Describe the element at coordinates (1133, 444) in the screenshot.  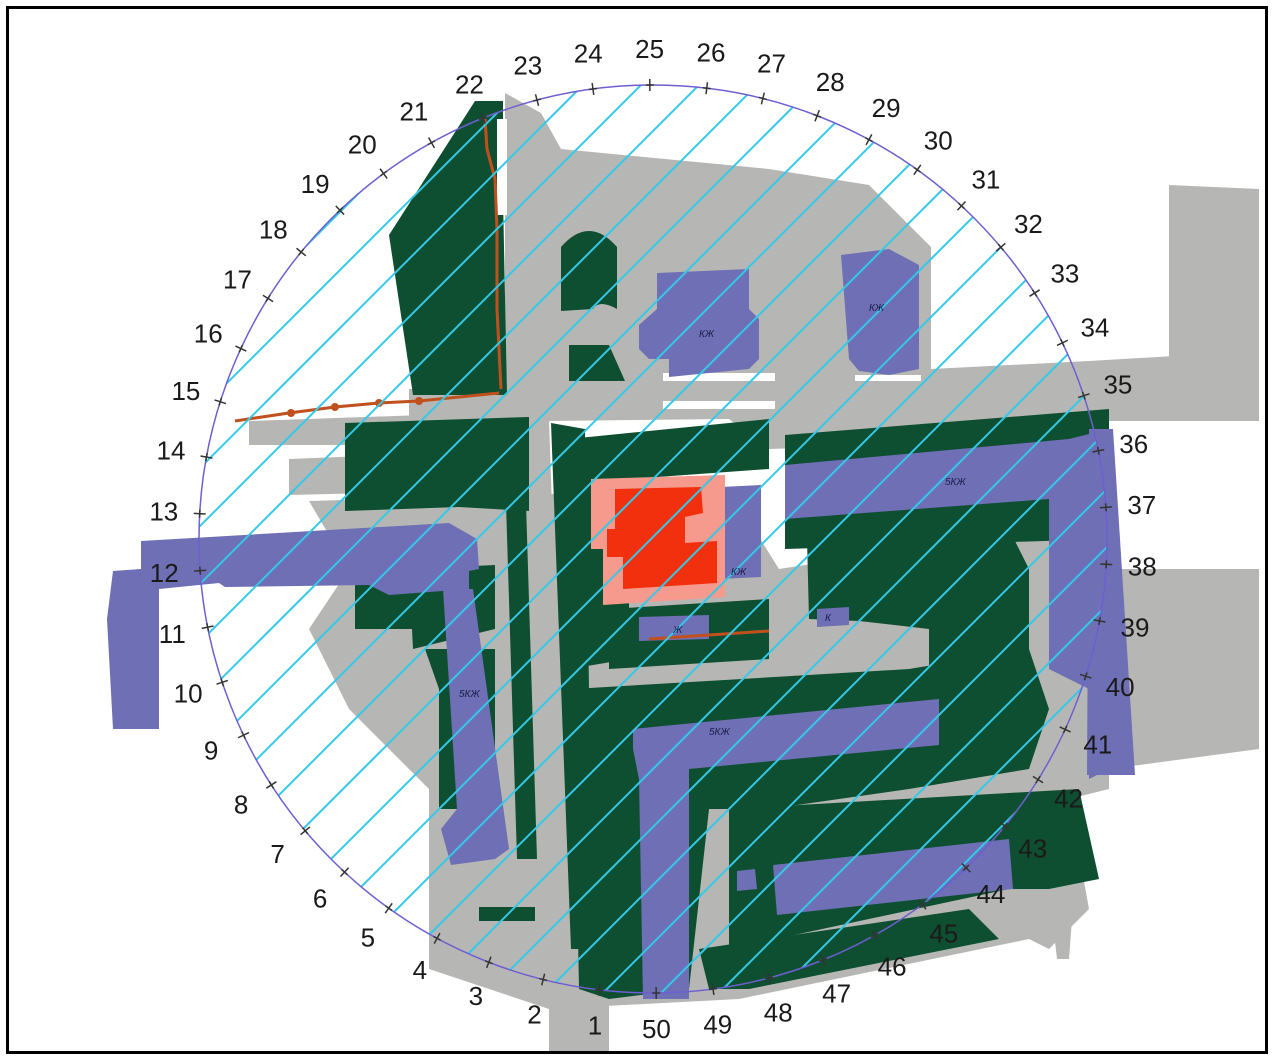
I see `boundary-point-label: 36` at that location.